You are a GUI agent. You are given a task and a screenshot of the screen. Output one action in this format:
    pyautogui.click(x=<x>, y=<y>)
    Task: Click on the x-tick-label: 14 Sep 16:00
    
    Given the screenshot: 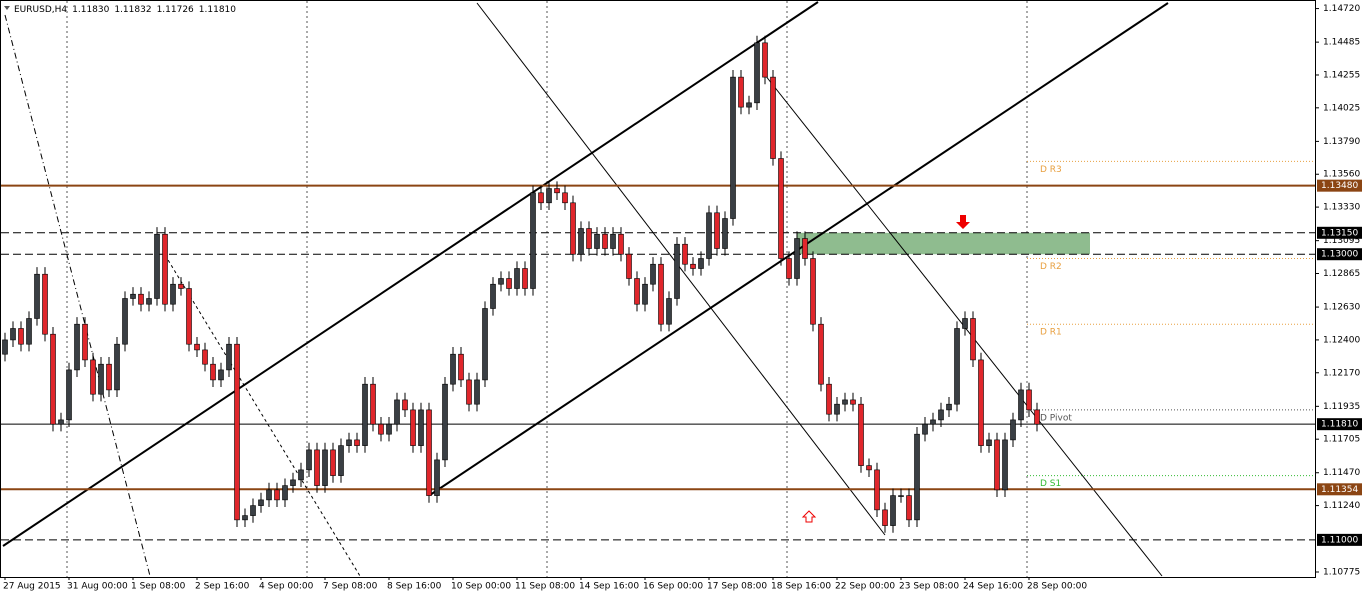 What is the action you would take?
    pyautogui.click(x=609, y=587)
    